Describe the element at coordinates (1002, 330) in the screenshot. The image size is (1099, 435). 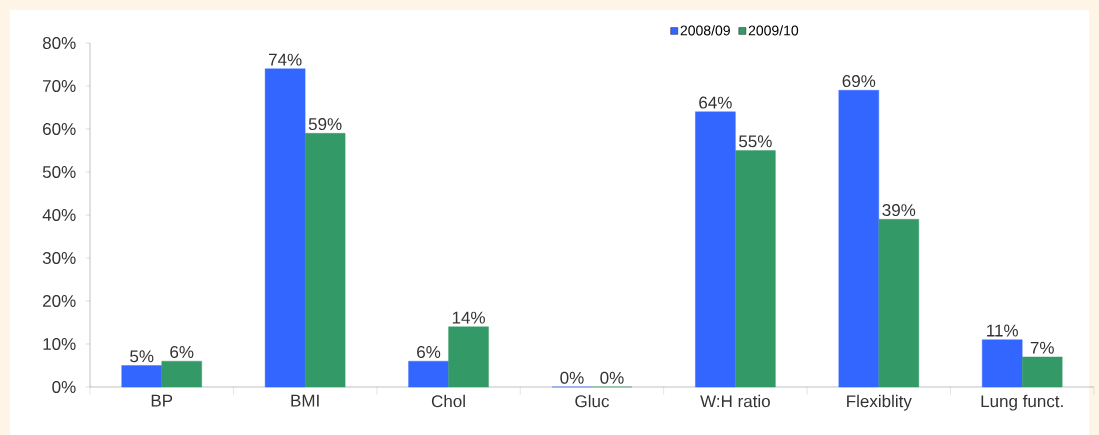
I see `data-label: 11%` at that location.